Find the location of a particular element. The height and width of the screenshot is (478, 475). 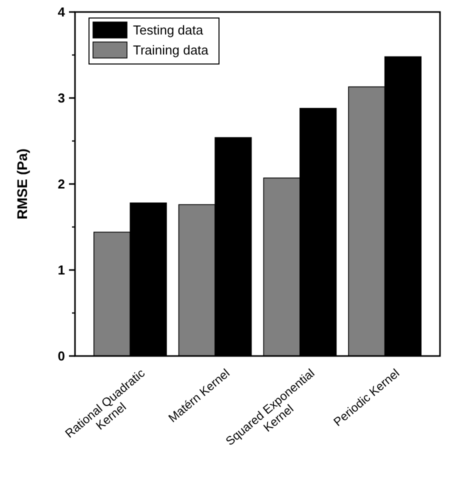

y-tick-label: 4 is located at coordinates (62, 12).